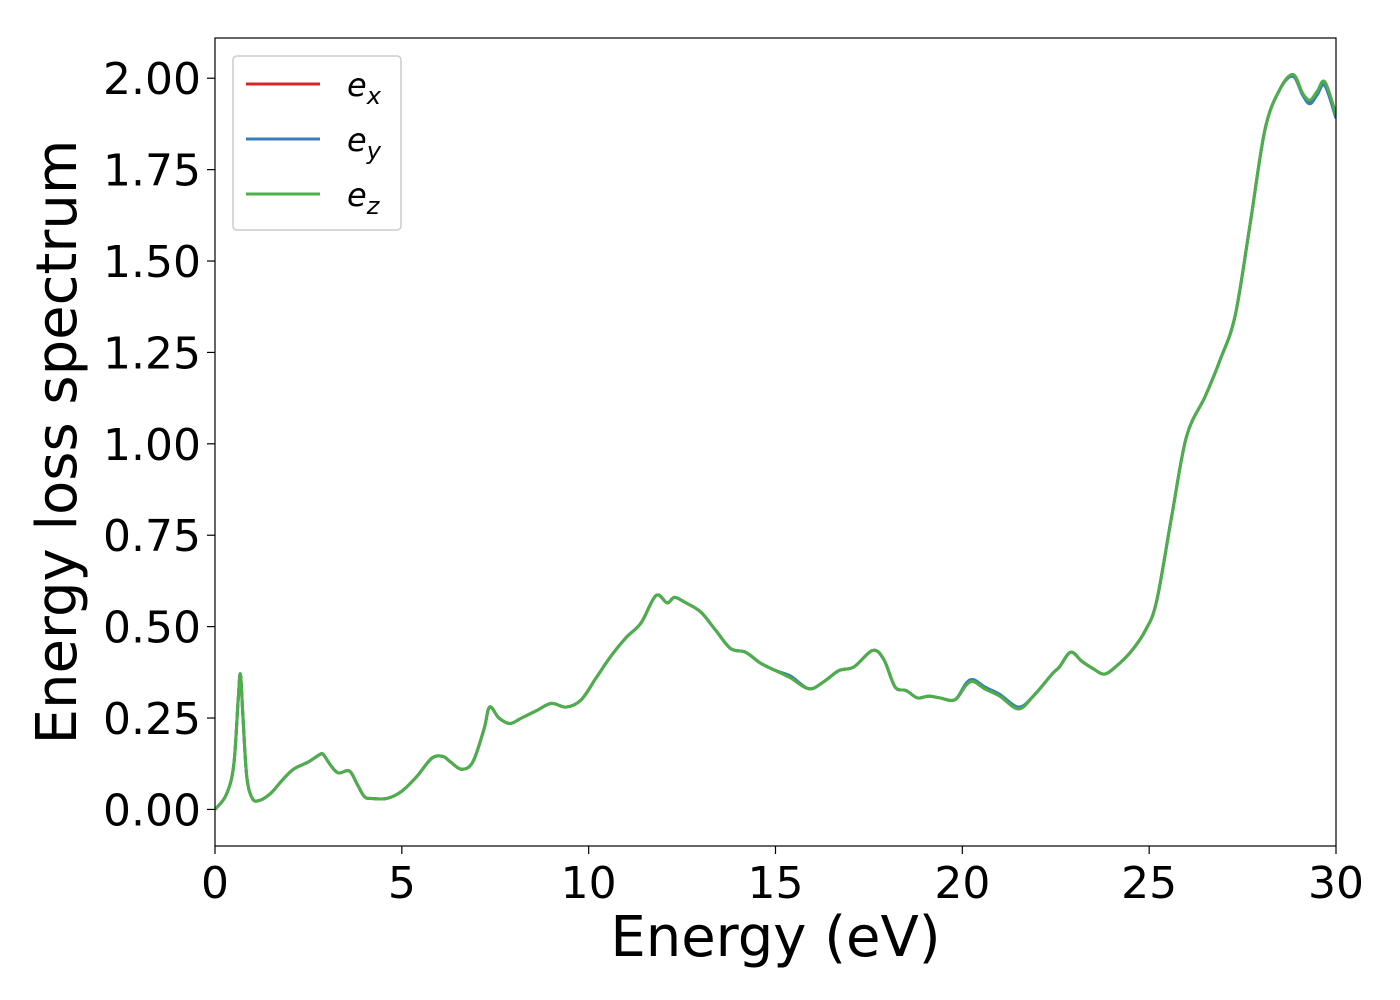  I want to click on legend-label-ex: ex, so click(364, 88).